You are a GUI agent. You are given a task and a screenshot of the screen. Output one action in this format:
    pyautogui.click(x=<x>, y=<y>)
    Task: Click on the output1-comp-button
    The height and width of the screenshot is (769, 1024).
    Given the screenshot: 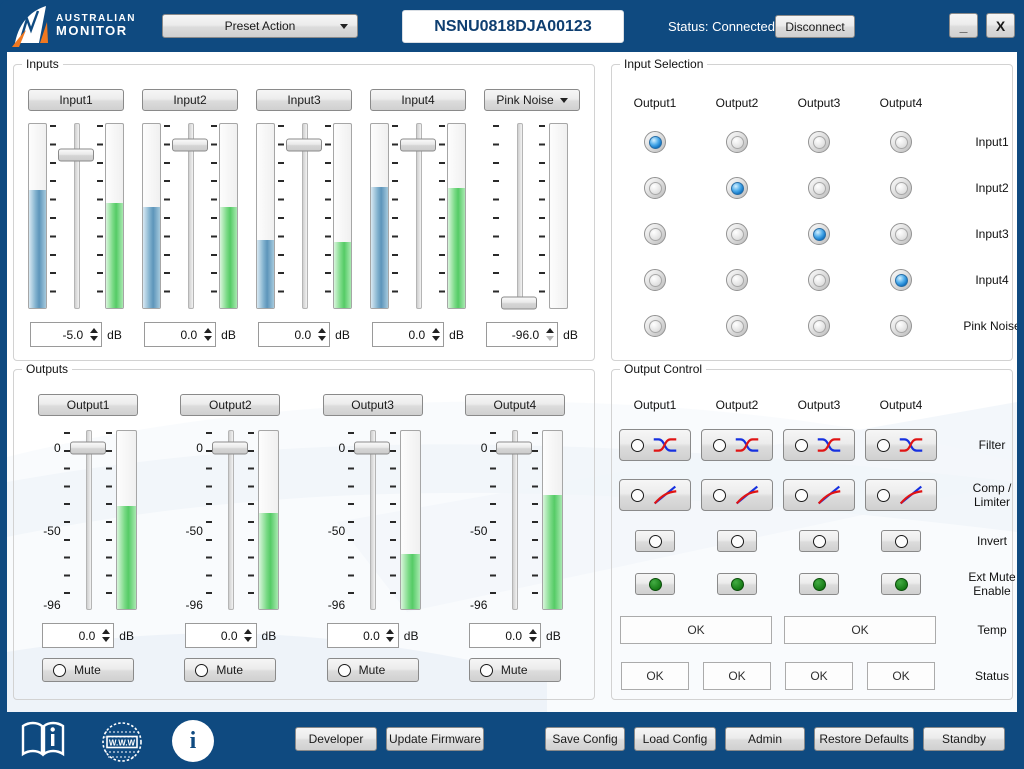 What is the action you would take?
    pyautogui.click(x=655, y=495)
    